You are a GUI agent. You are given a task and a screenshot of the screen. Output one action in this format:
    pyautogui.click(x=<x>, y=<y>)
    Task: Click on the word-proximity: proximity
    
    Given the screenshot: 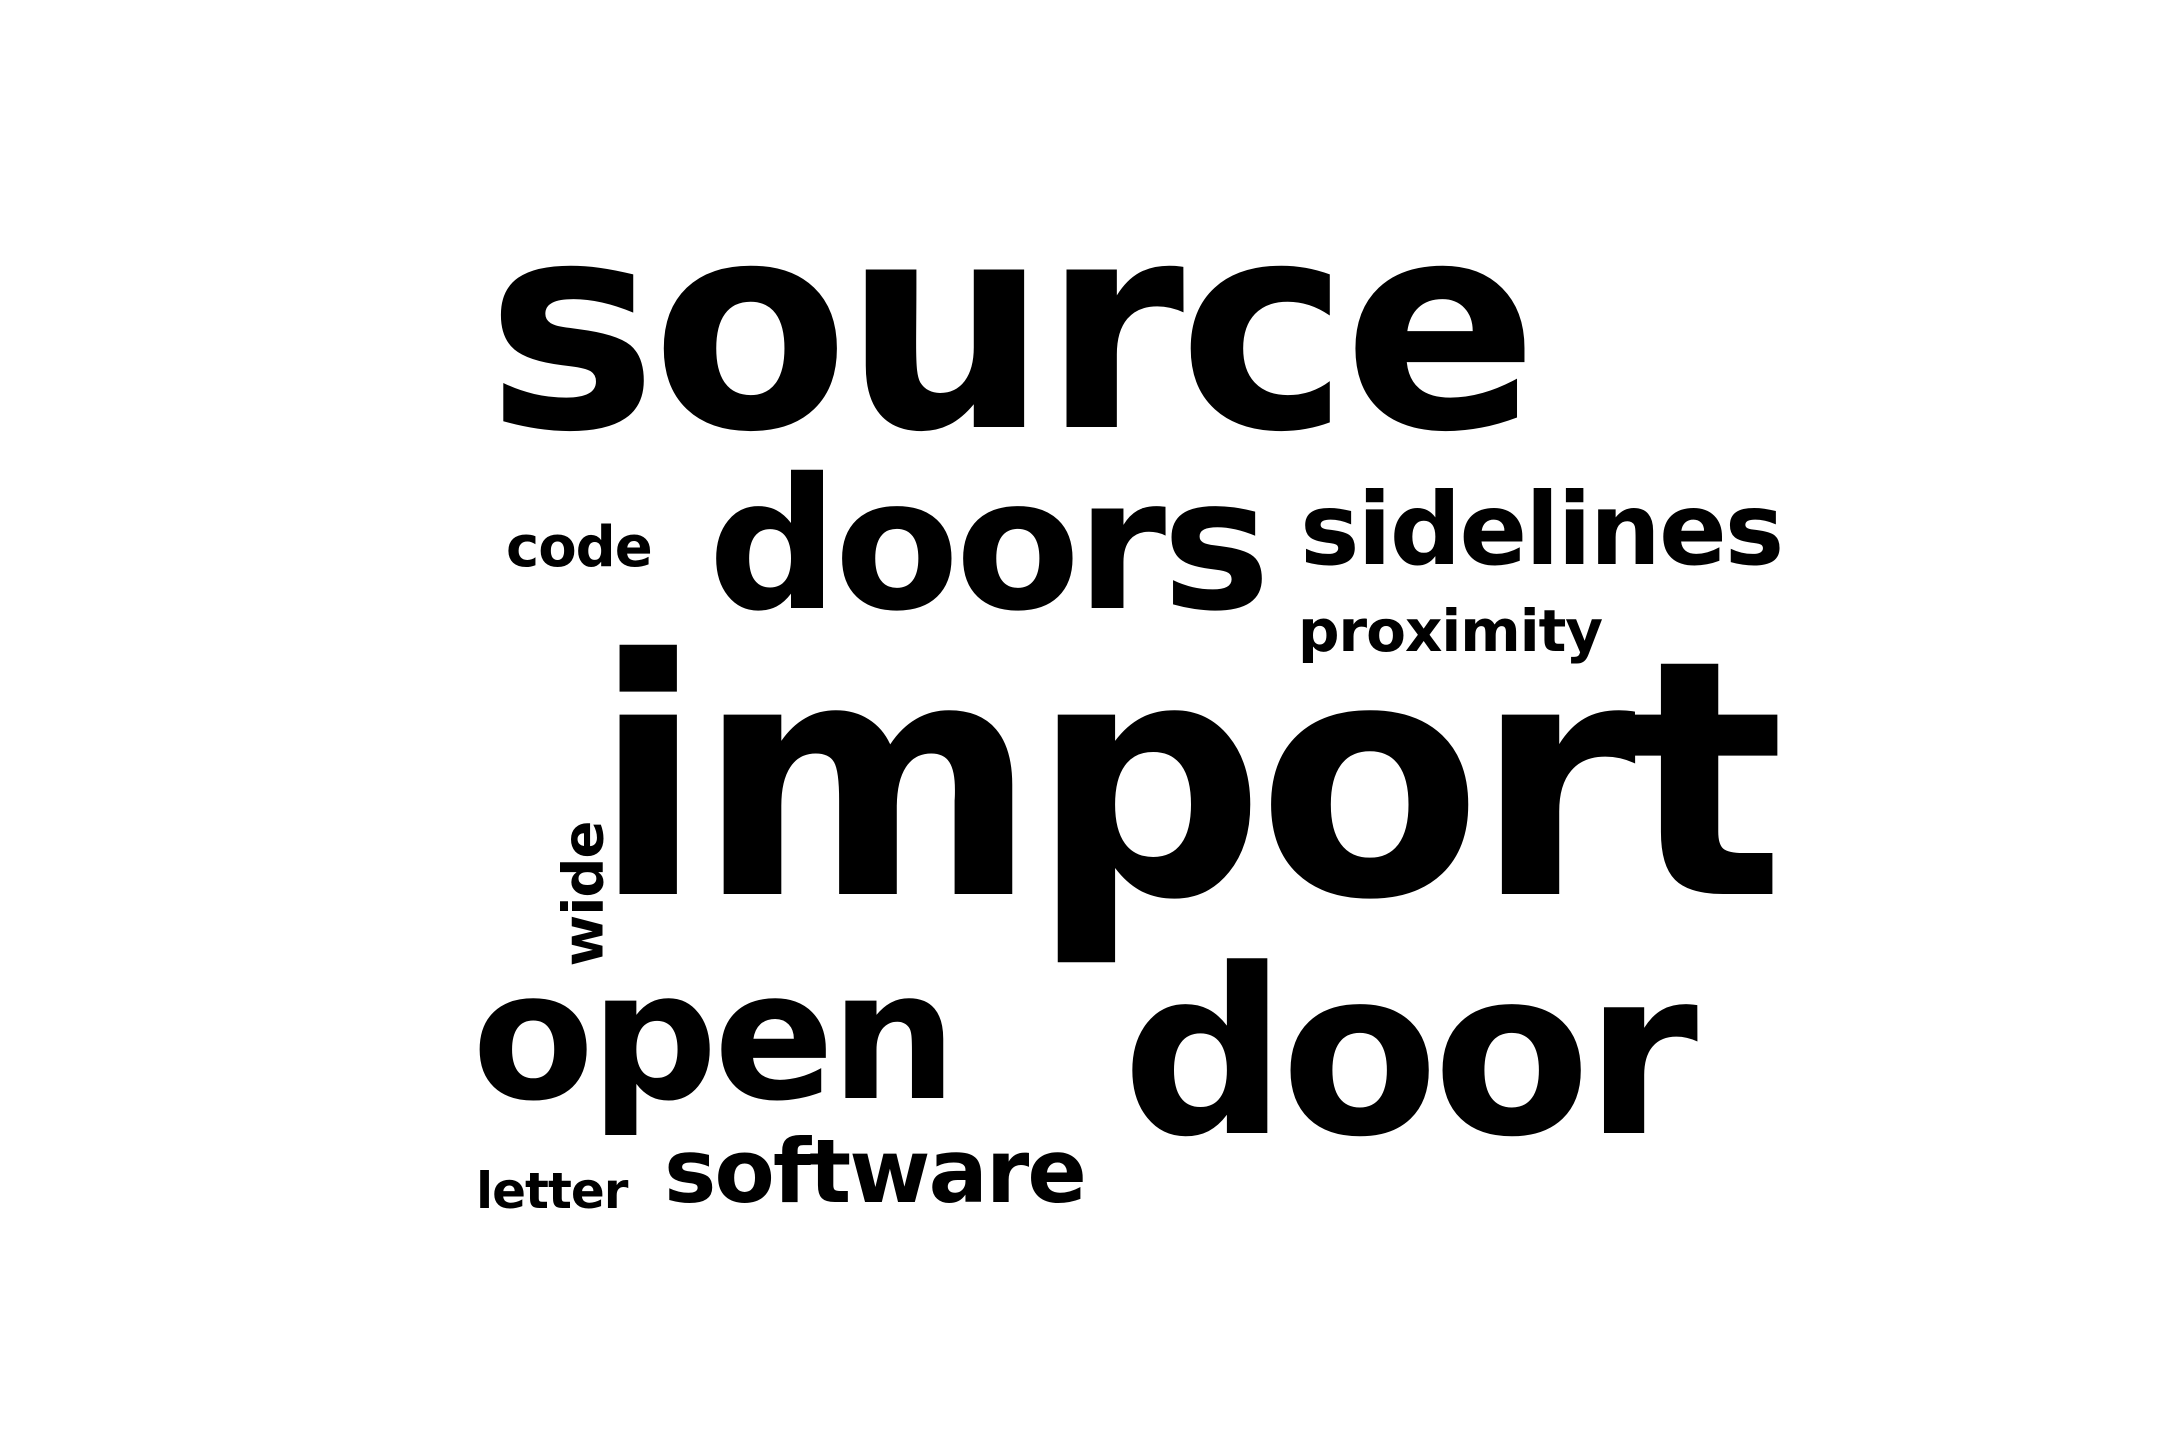 What is the action you would take?
    pyautogui.click(x=1450, y=631)
    